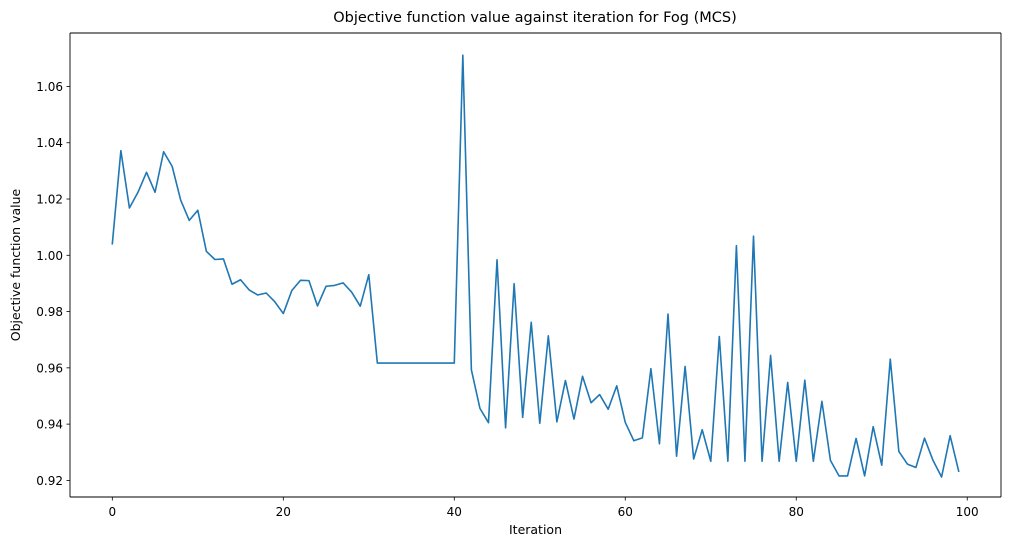  What do you see at coordinates (49, 256) in the screenshot?
I see `y-tick-label: 1.00` at bounding box center [49, 256].